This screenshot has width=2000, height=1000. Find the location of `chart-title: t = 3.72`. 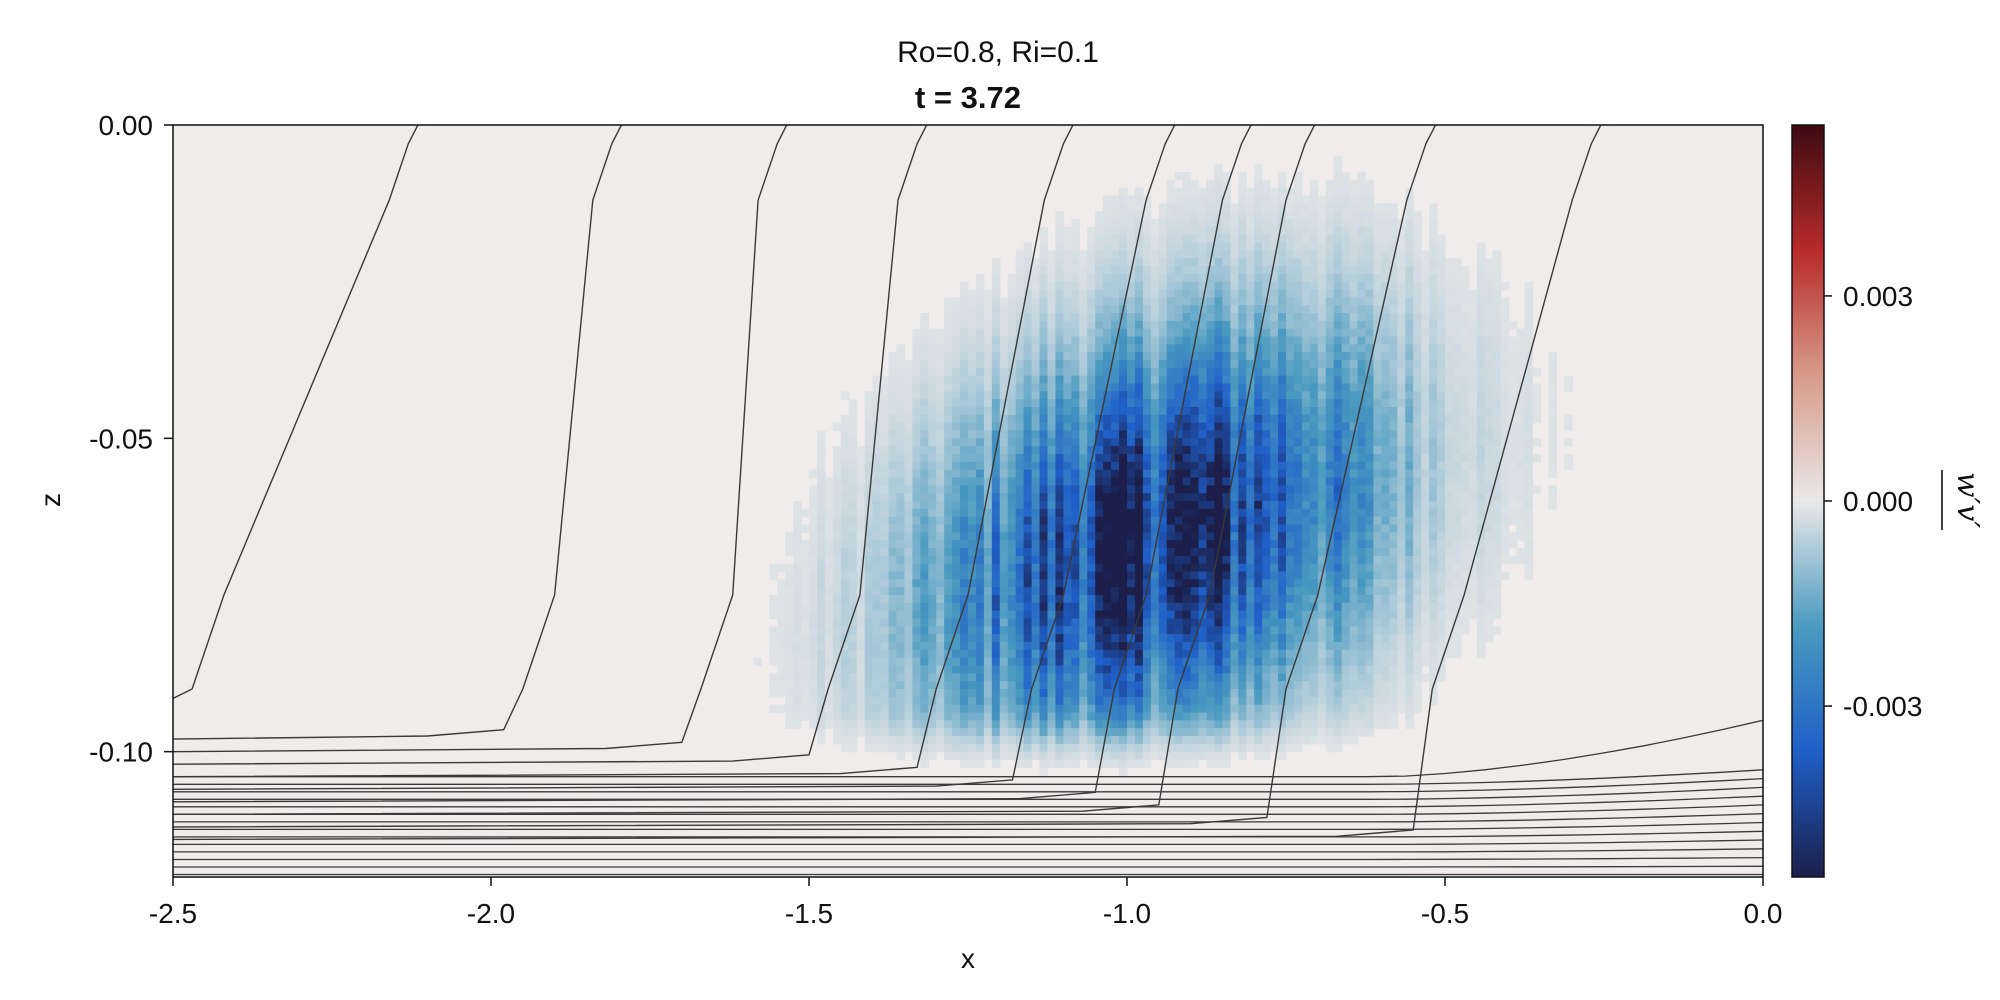

chart-title: t = 3.72 is located at coordinates (968, 97).